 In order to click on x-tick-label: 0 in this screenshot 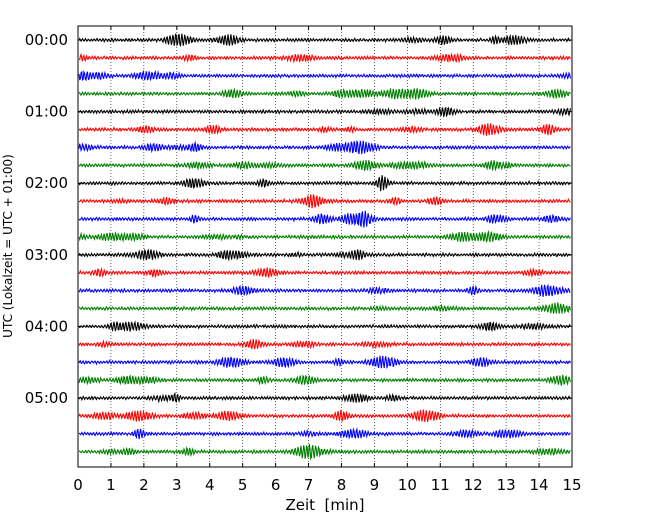, I will do `click(78, 485)`.